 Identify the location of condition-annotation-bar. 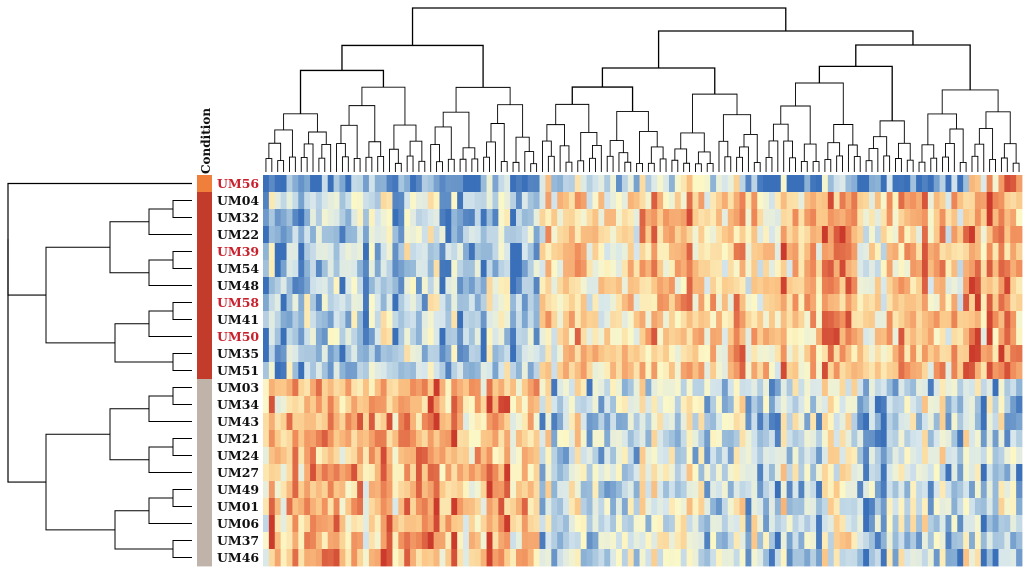
(204, 371).